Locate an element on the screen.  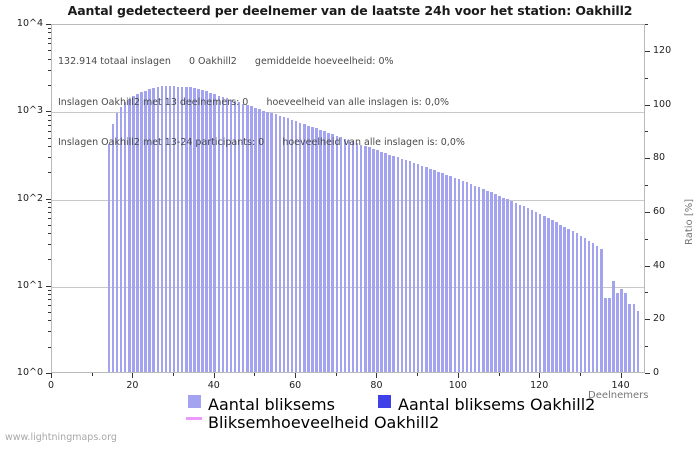
legend-label: Aantal bliksems is located at coordinates (271, 404).